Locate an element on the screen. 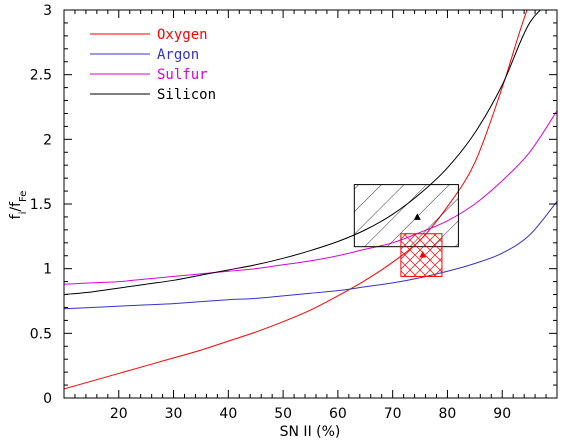 This screenshot has height=443, width=563. x-tick-label: 70 is located at coordinates (393, 414).